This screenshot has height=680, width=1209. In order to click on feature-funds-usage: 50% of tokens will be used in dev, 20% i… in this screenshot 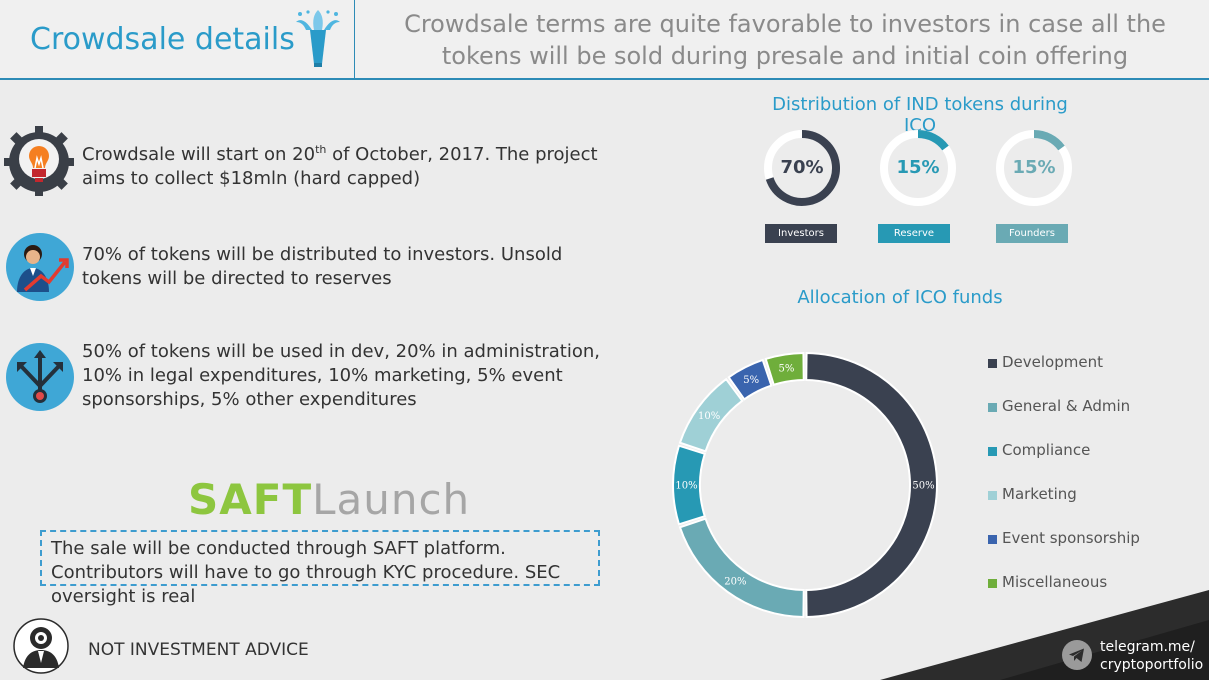, I will do `click(341, 375)`.